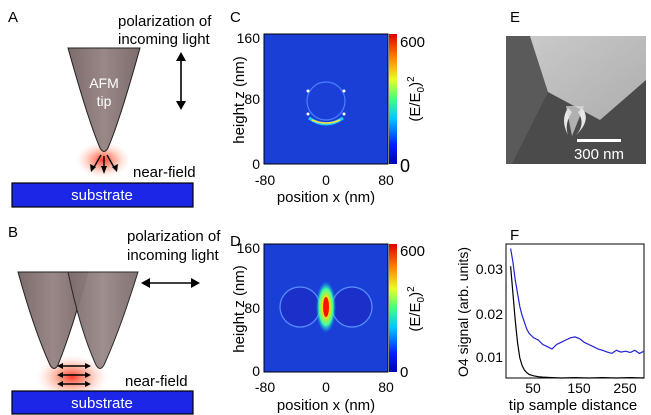 The image size is (651, 415). I want to click on panel-a-polarization-line2: incoming light, so click(164, 39).